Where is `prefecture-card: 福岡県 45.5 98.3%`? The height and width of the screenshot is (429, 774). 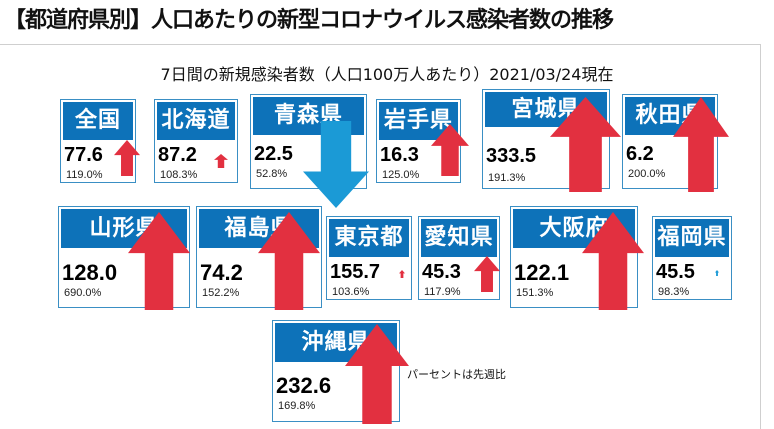
prefecture-card: 福岡県 45.5 98.3% is located at coordinates (692, 258).